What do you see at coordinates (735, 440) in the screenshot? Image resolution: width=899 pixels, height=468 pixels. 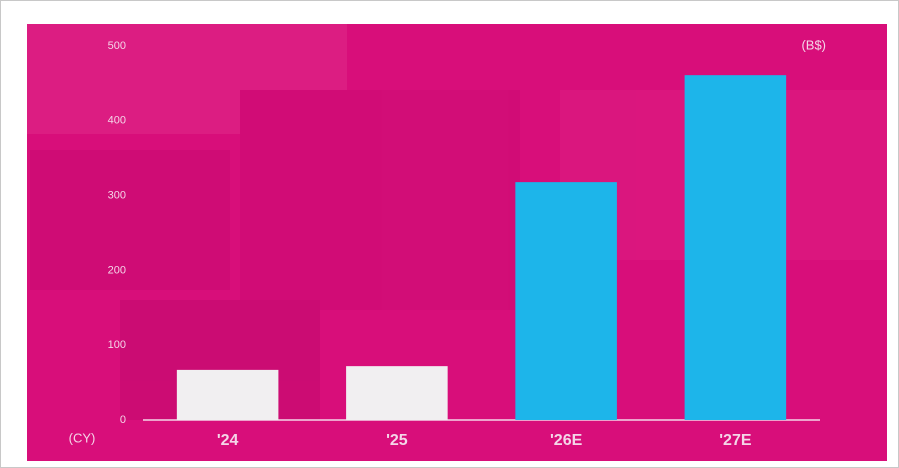 I see `x-tick-label: '27E` at bounding box center [735, 440].